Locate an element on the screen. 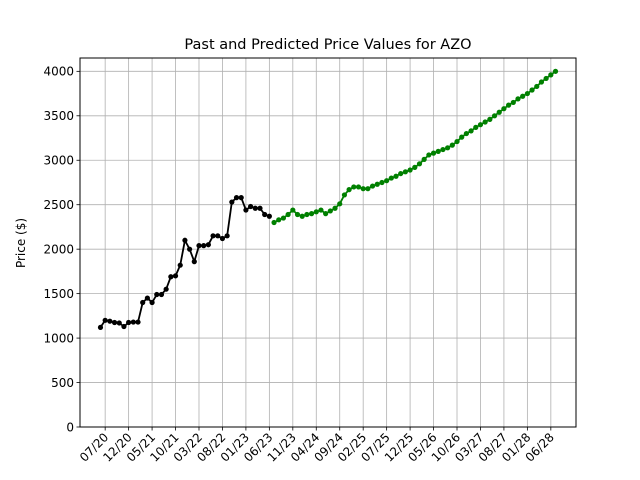  y-tick-label: 500 is located at coordinates (62, 383).